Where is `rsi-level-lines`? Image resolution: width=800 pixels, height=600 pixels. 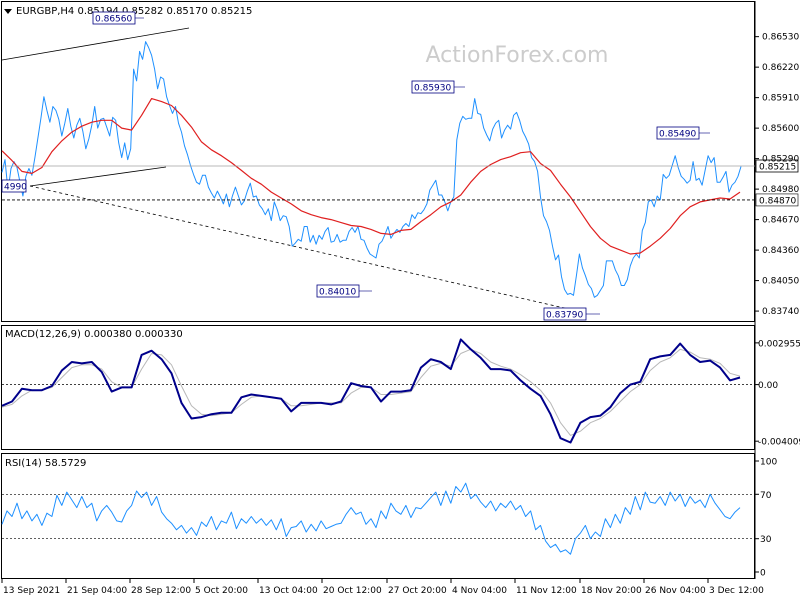 rsi-level-lines is located at coordinates (378, 516).